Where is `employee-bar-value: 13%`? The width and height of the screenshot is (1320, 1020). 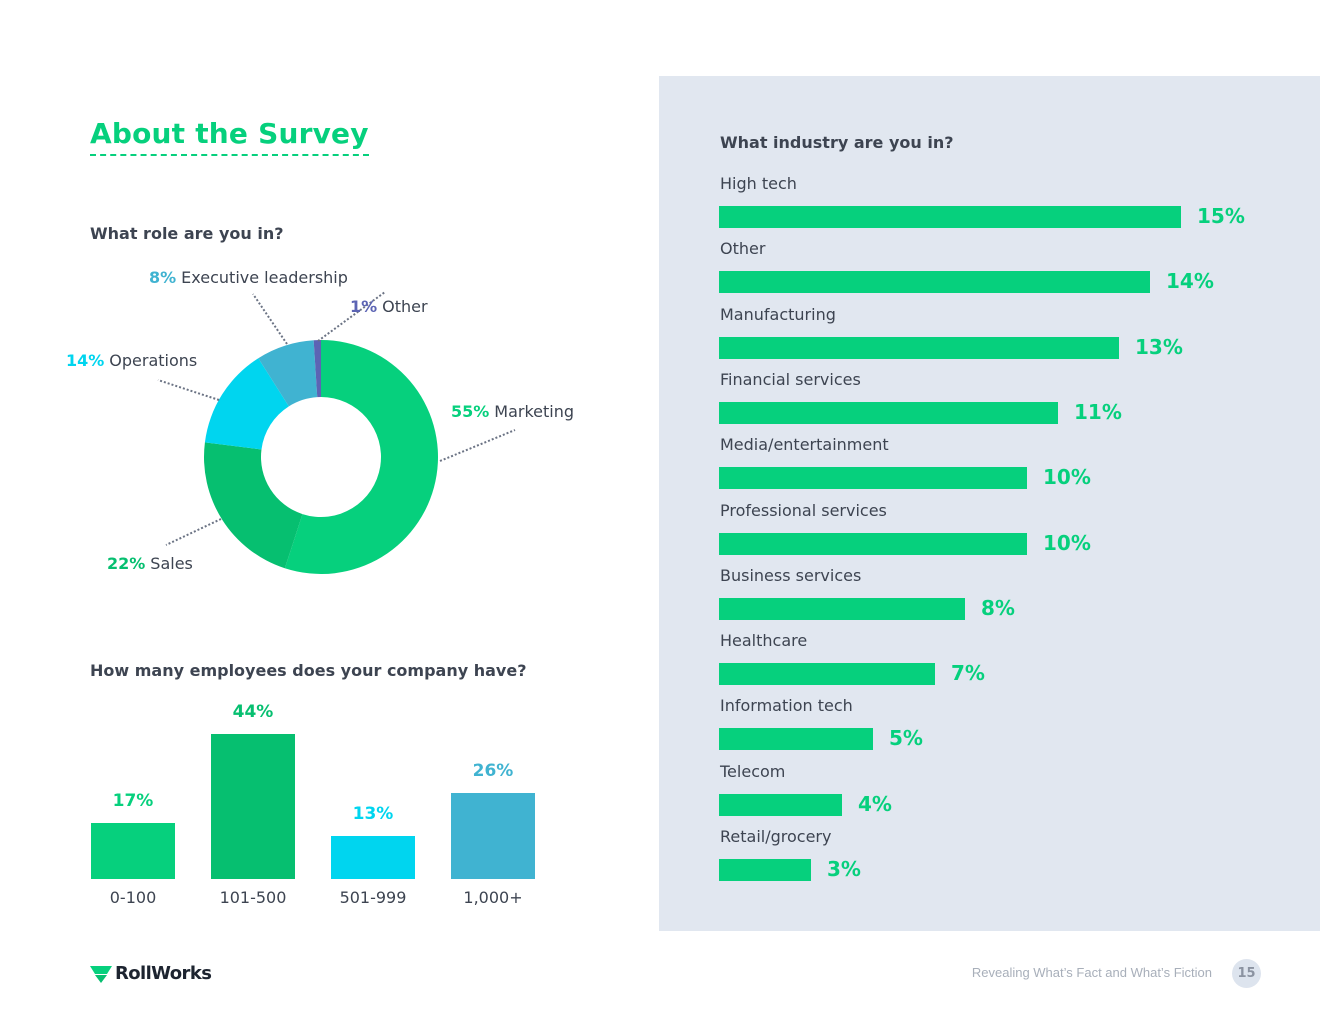
employee-bar-value: 13% is located at coordinates (373, 814).